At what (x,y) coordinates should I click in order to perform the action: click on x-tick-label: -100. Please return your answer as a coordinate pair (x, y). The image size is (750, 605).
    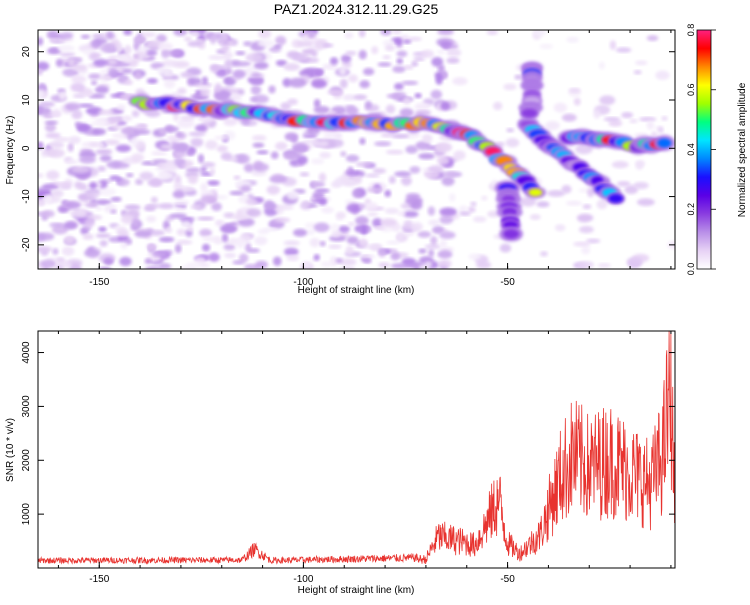
    Looking at the image, I should click on (303, 282).